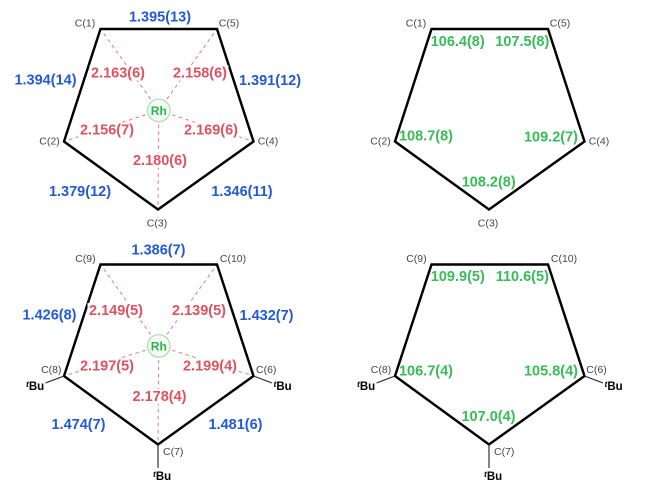 The image size is (650, 488). What do you see at coordinates (426, 137) in the screenshot?
I see `svg-text: 108.7(8)` at bounding box center [426, 137].